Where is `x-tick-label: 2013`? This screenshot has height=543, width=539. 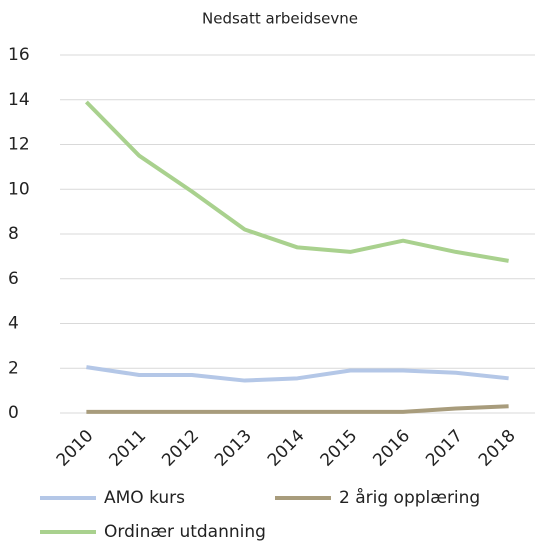
x-tick-label: 2013 is located at coordinates (233, 448).